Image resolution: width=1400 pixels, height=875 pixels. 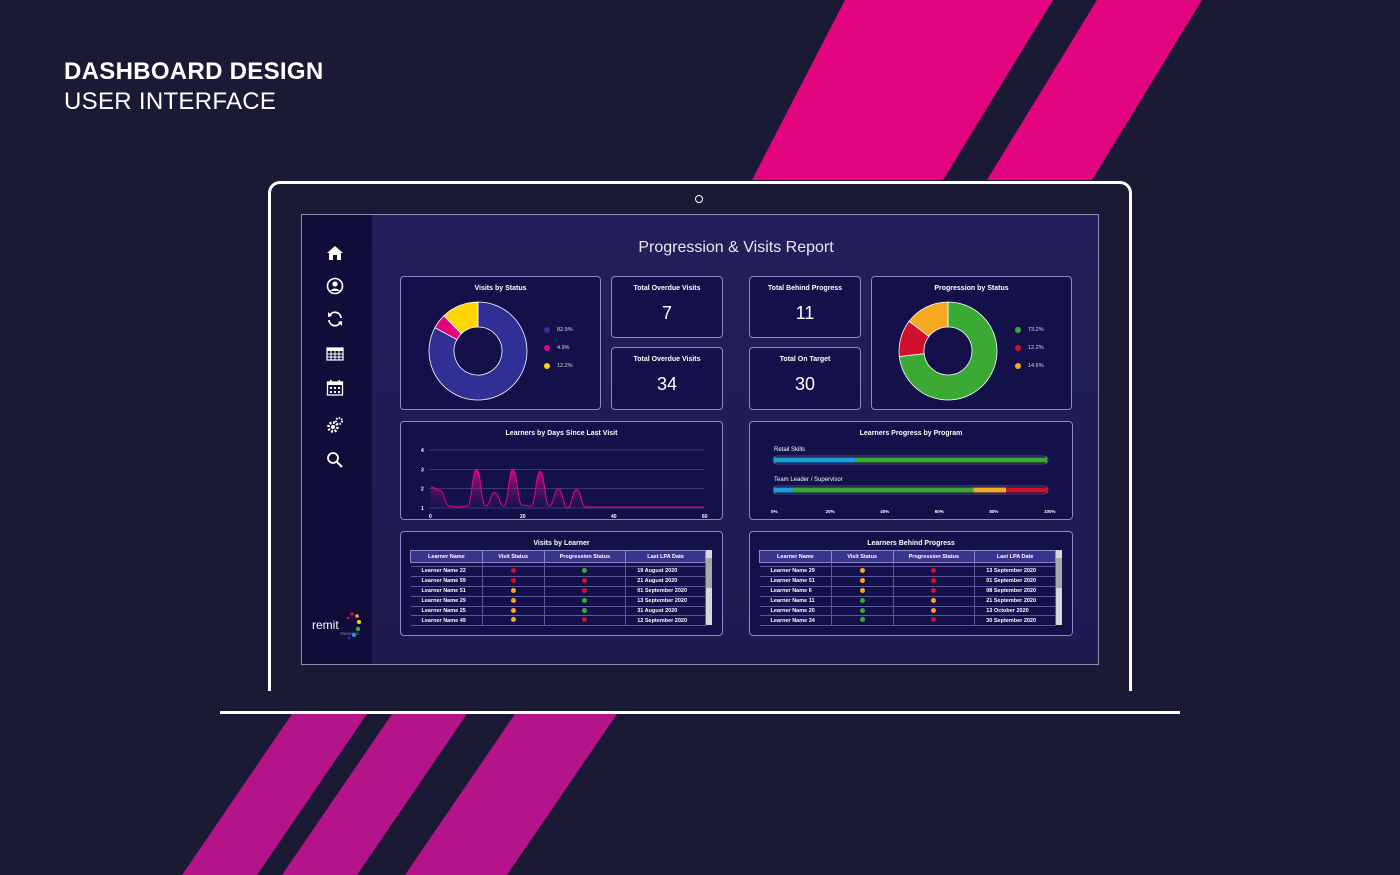 What do you see at coordinates (558, 571) in the screenshot?
I see `table-row: Learner Name 22 19 August 2020` at bounding box center [558, 571].